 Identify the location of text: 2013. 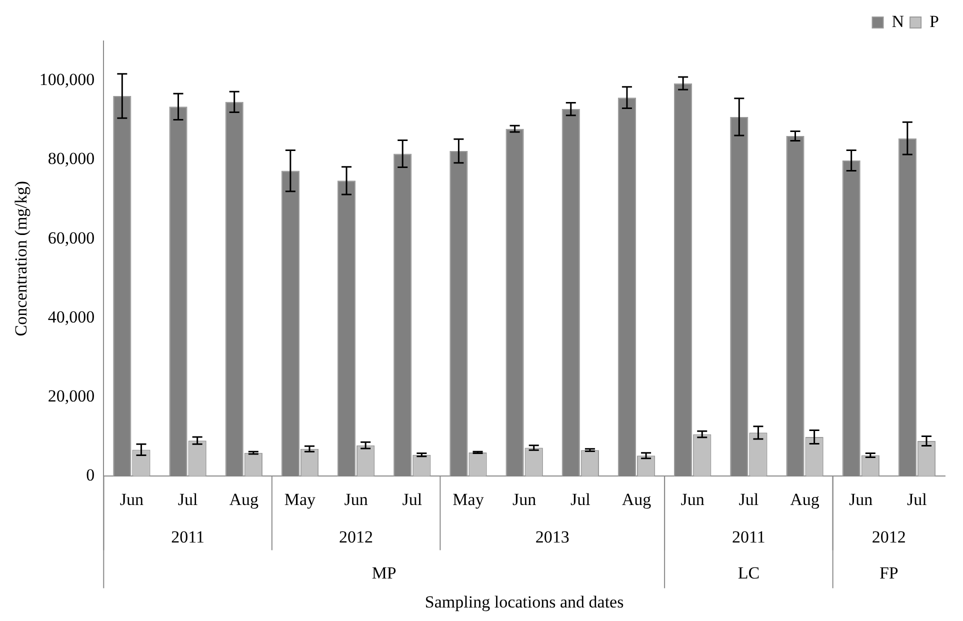
(552, 537).